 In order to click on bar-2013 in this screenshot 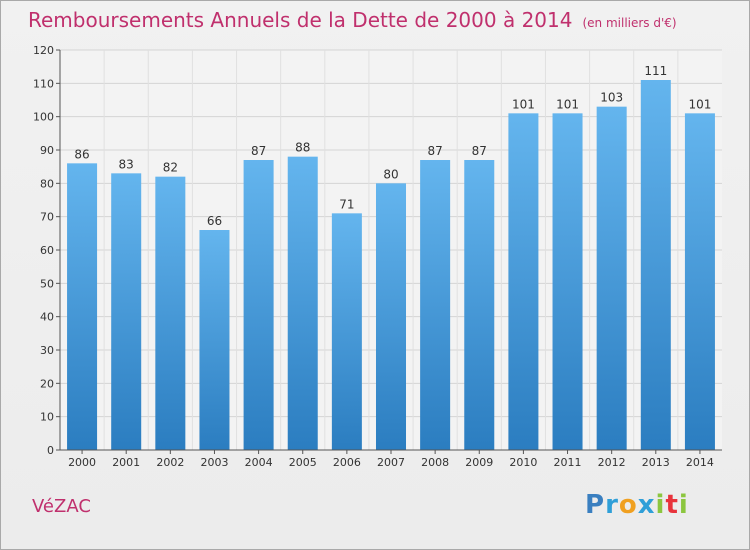, I will do `click(655, 265)`.